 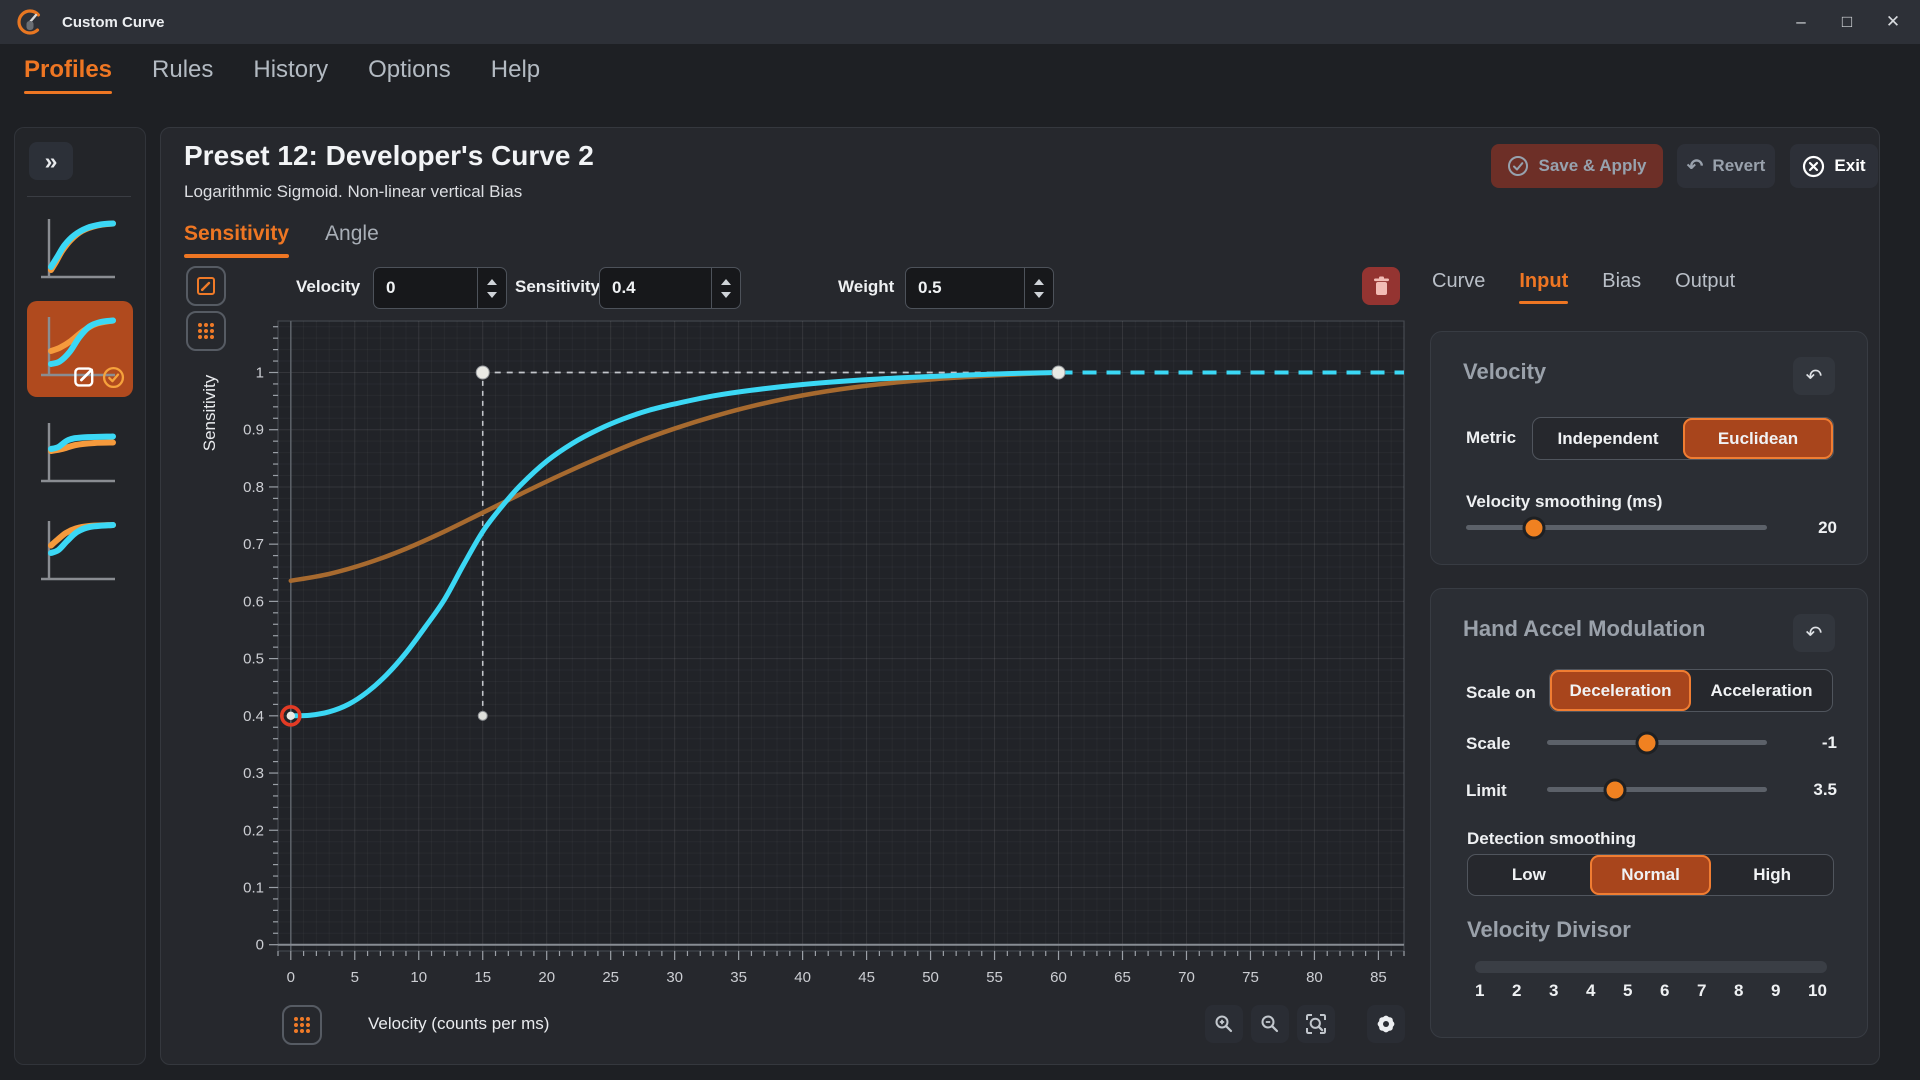 I want to click on divisor-number-4: 4, so click(x=1591, y=990).